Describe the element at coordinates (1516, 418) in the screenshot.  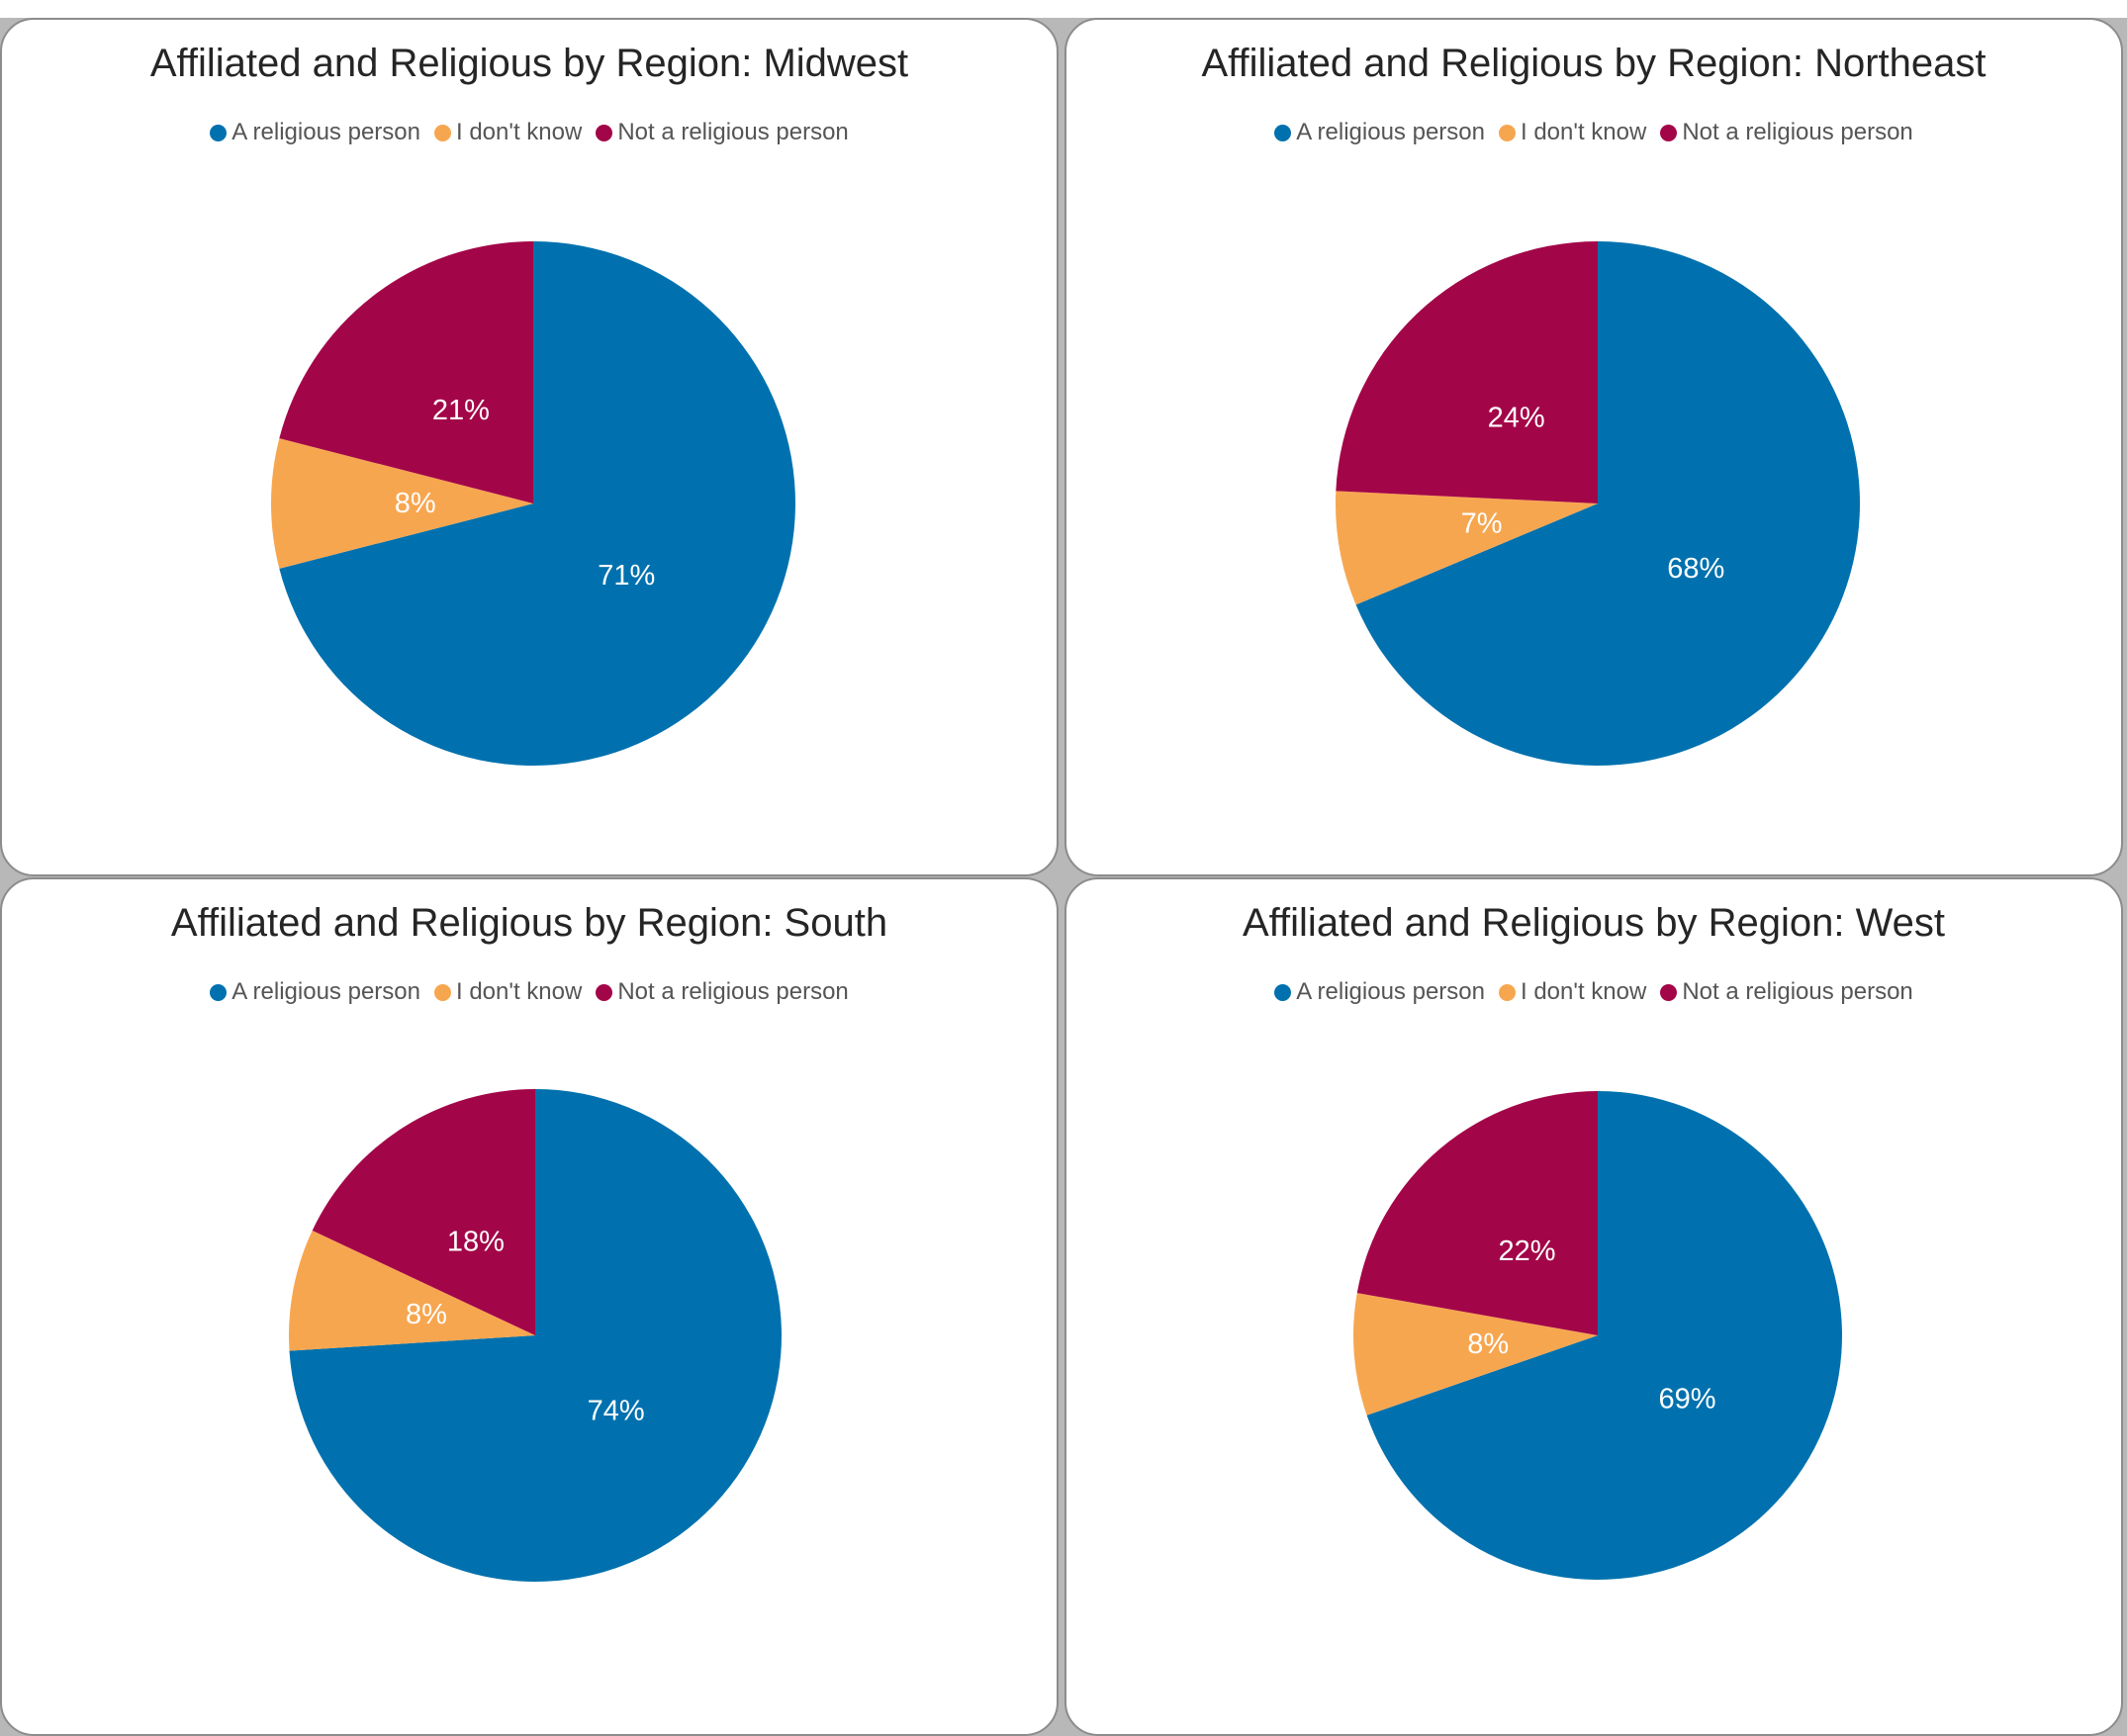
I see `label-not-religious: 24%` at that location.